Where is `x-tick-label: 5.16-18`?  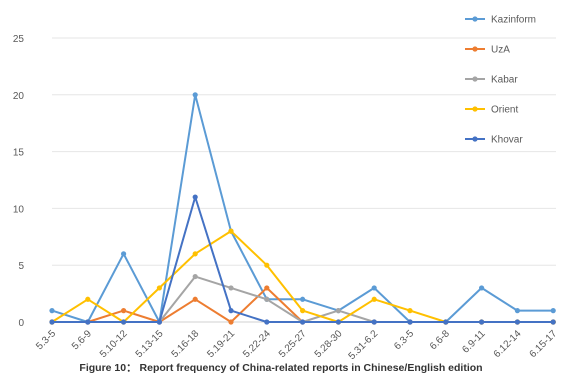 x-tick-label: 5.16-18 is located at coordinates (186, 344).